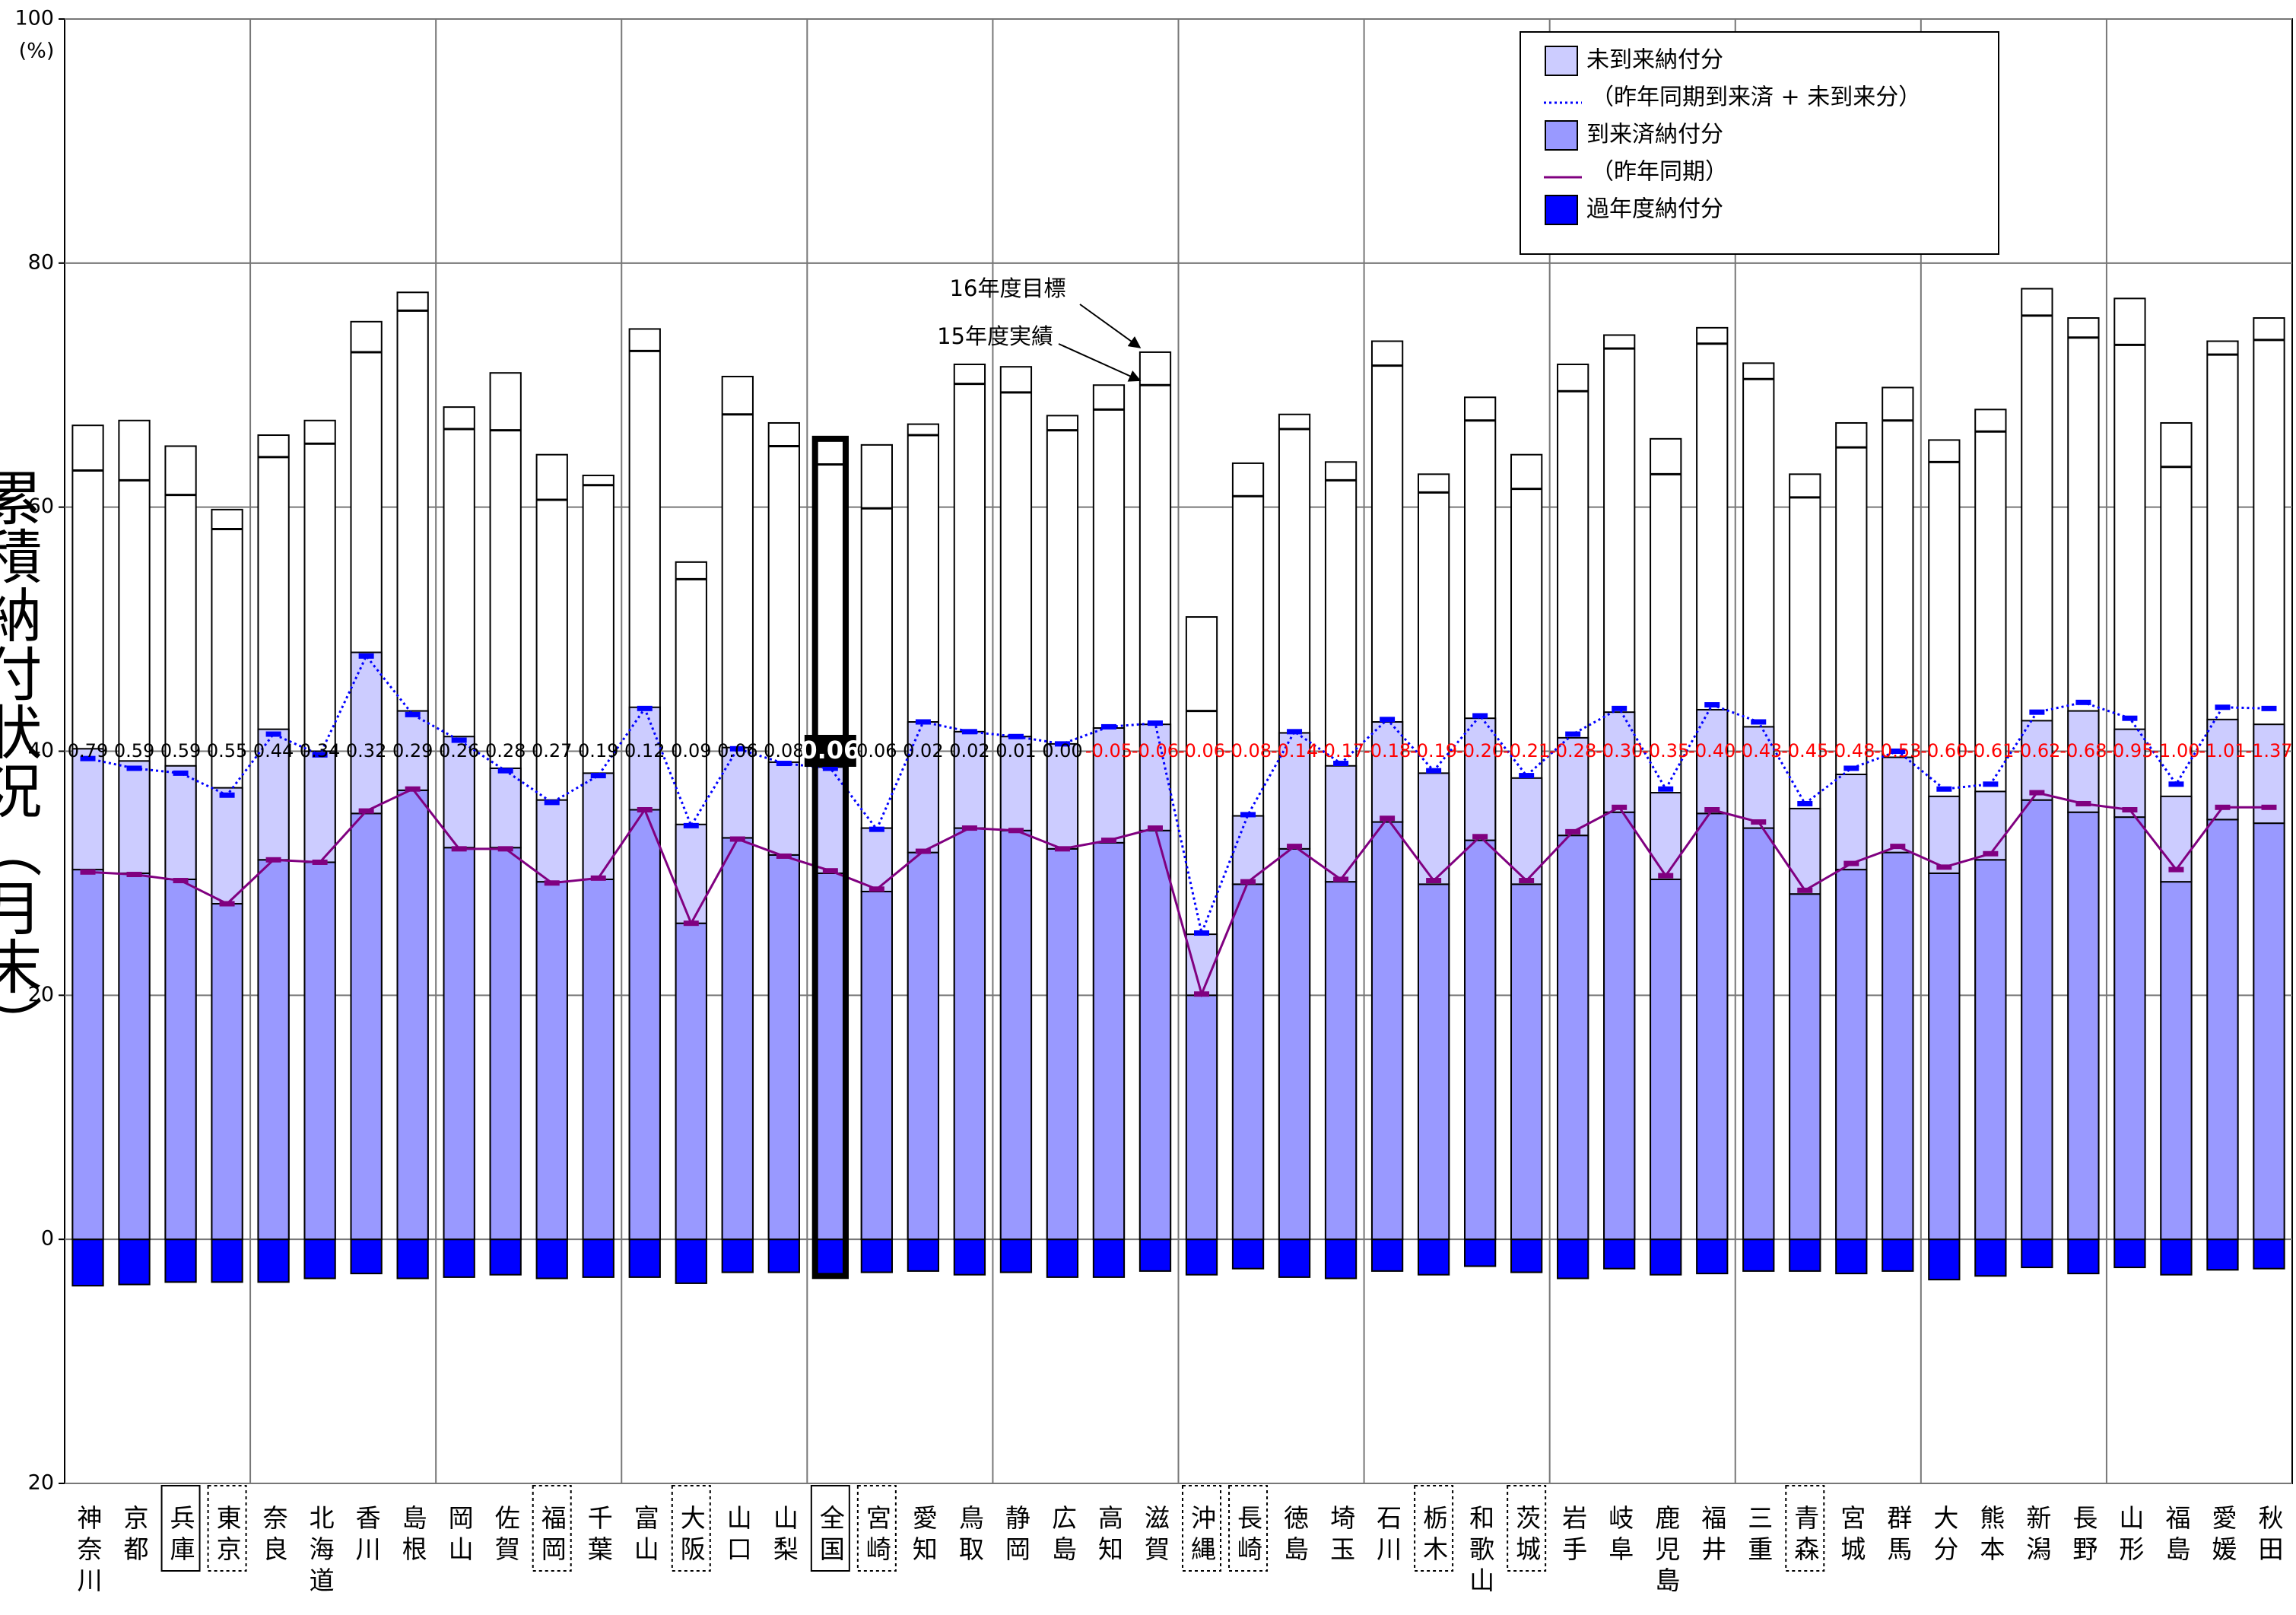 This screenshot has width=2296, height=1615. I want to click on x-tick-label: 宮崎, so click(876, 1536).